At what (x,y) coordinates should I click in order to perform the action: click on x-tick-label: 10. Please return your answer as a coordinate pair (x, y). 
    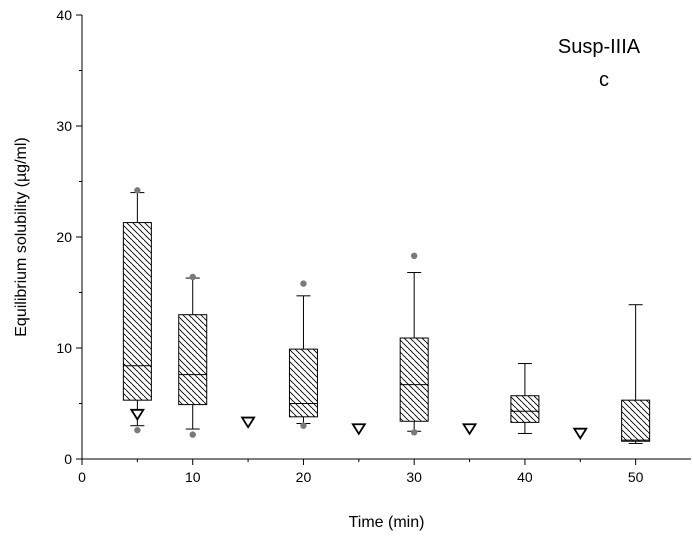
    Looking at the image, I should click on (193, 477).